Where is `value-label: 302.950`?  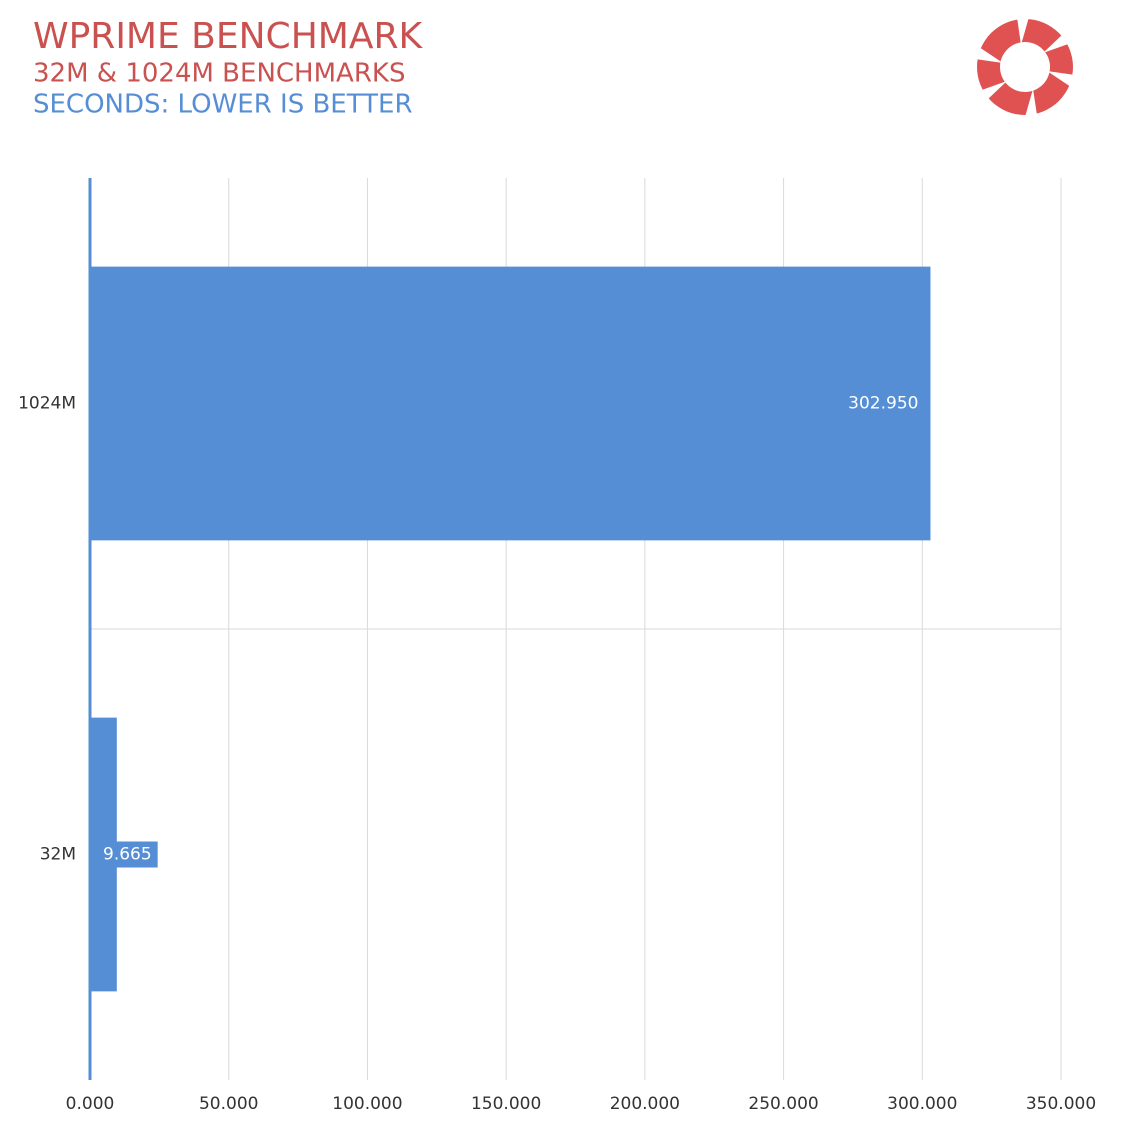
value-label: 302.950 is located at coordinates (883, 404).